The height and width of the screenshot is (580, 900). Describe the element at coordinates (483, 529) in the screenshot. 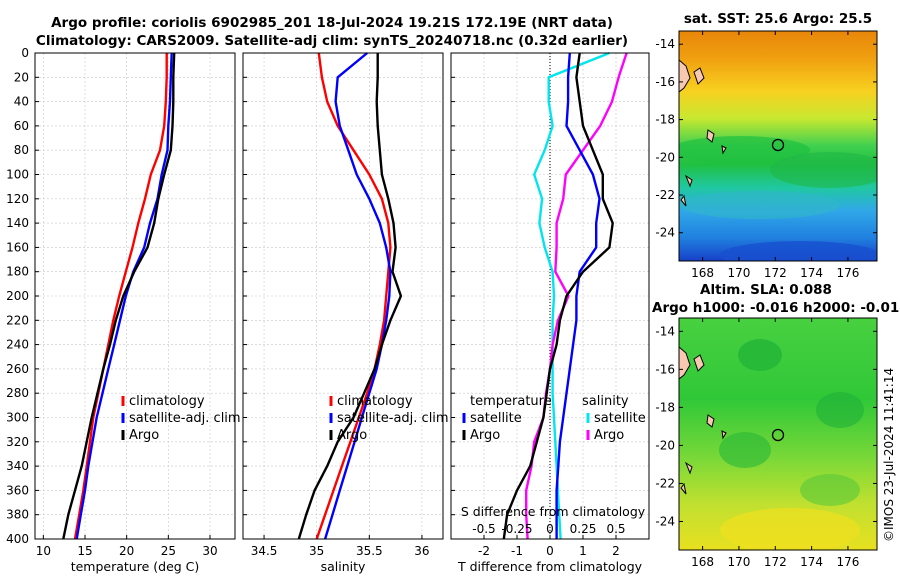

I see `s-tick-label: -0.5` at that location.